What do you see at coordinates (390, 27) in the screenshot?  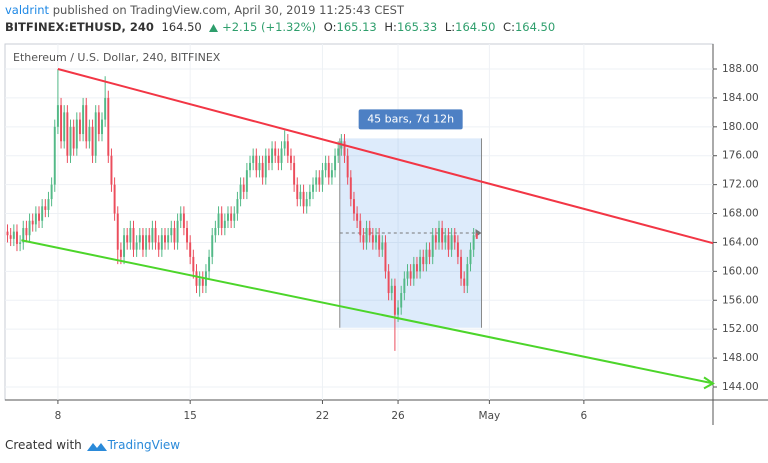 I see `high-label: H:` at bounding box center [390, 27].